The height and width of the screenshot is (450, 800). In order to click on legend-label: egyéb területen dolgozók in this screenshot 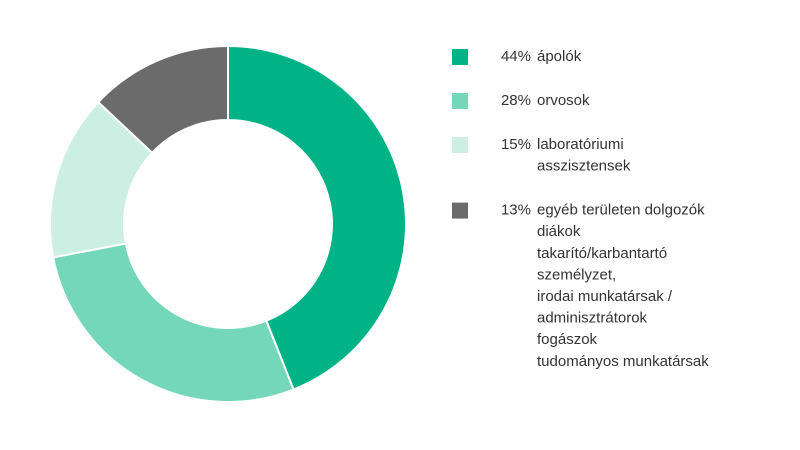, I will do `click(621, 210)`.